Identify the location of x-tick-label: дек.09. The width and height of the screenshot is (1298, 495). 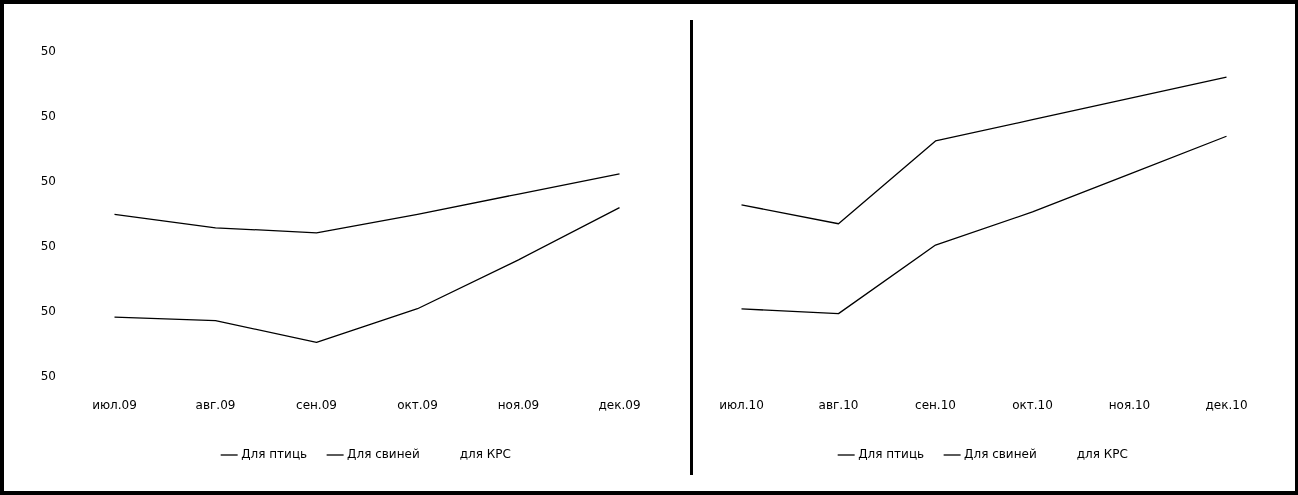
(619, 404).